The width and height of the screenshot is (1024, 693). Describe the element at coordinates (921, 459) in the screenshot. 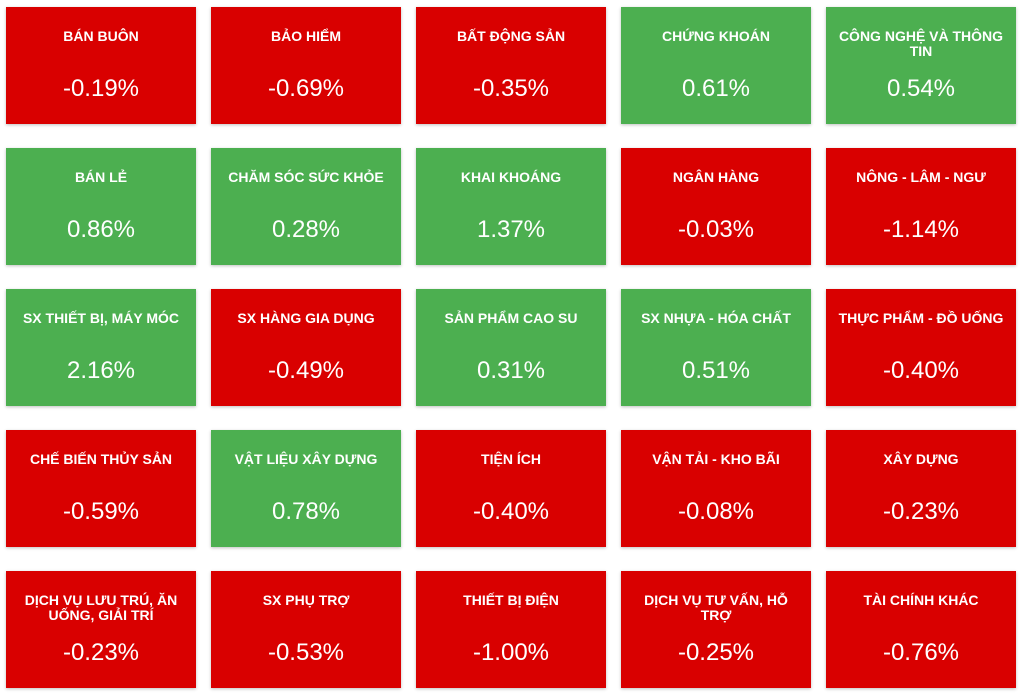

I see `sector-name: XÂY DỰNG` at that location.